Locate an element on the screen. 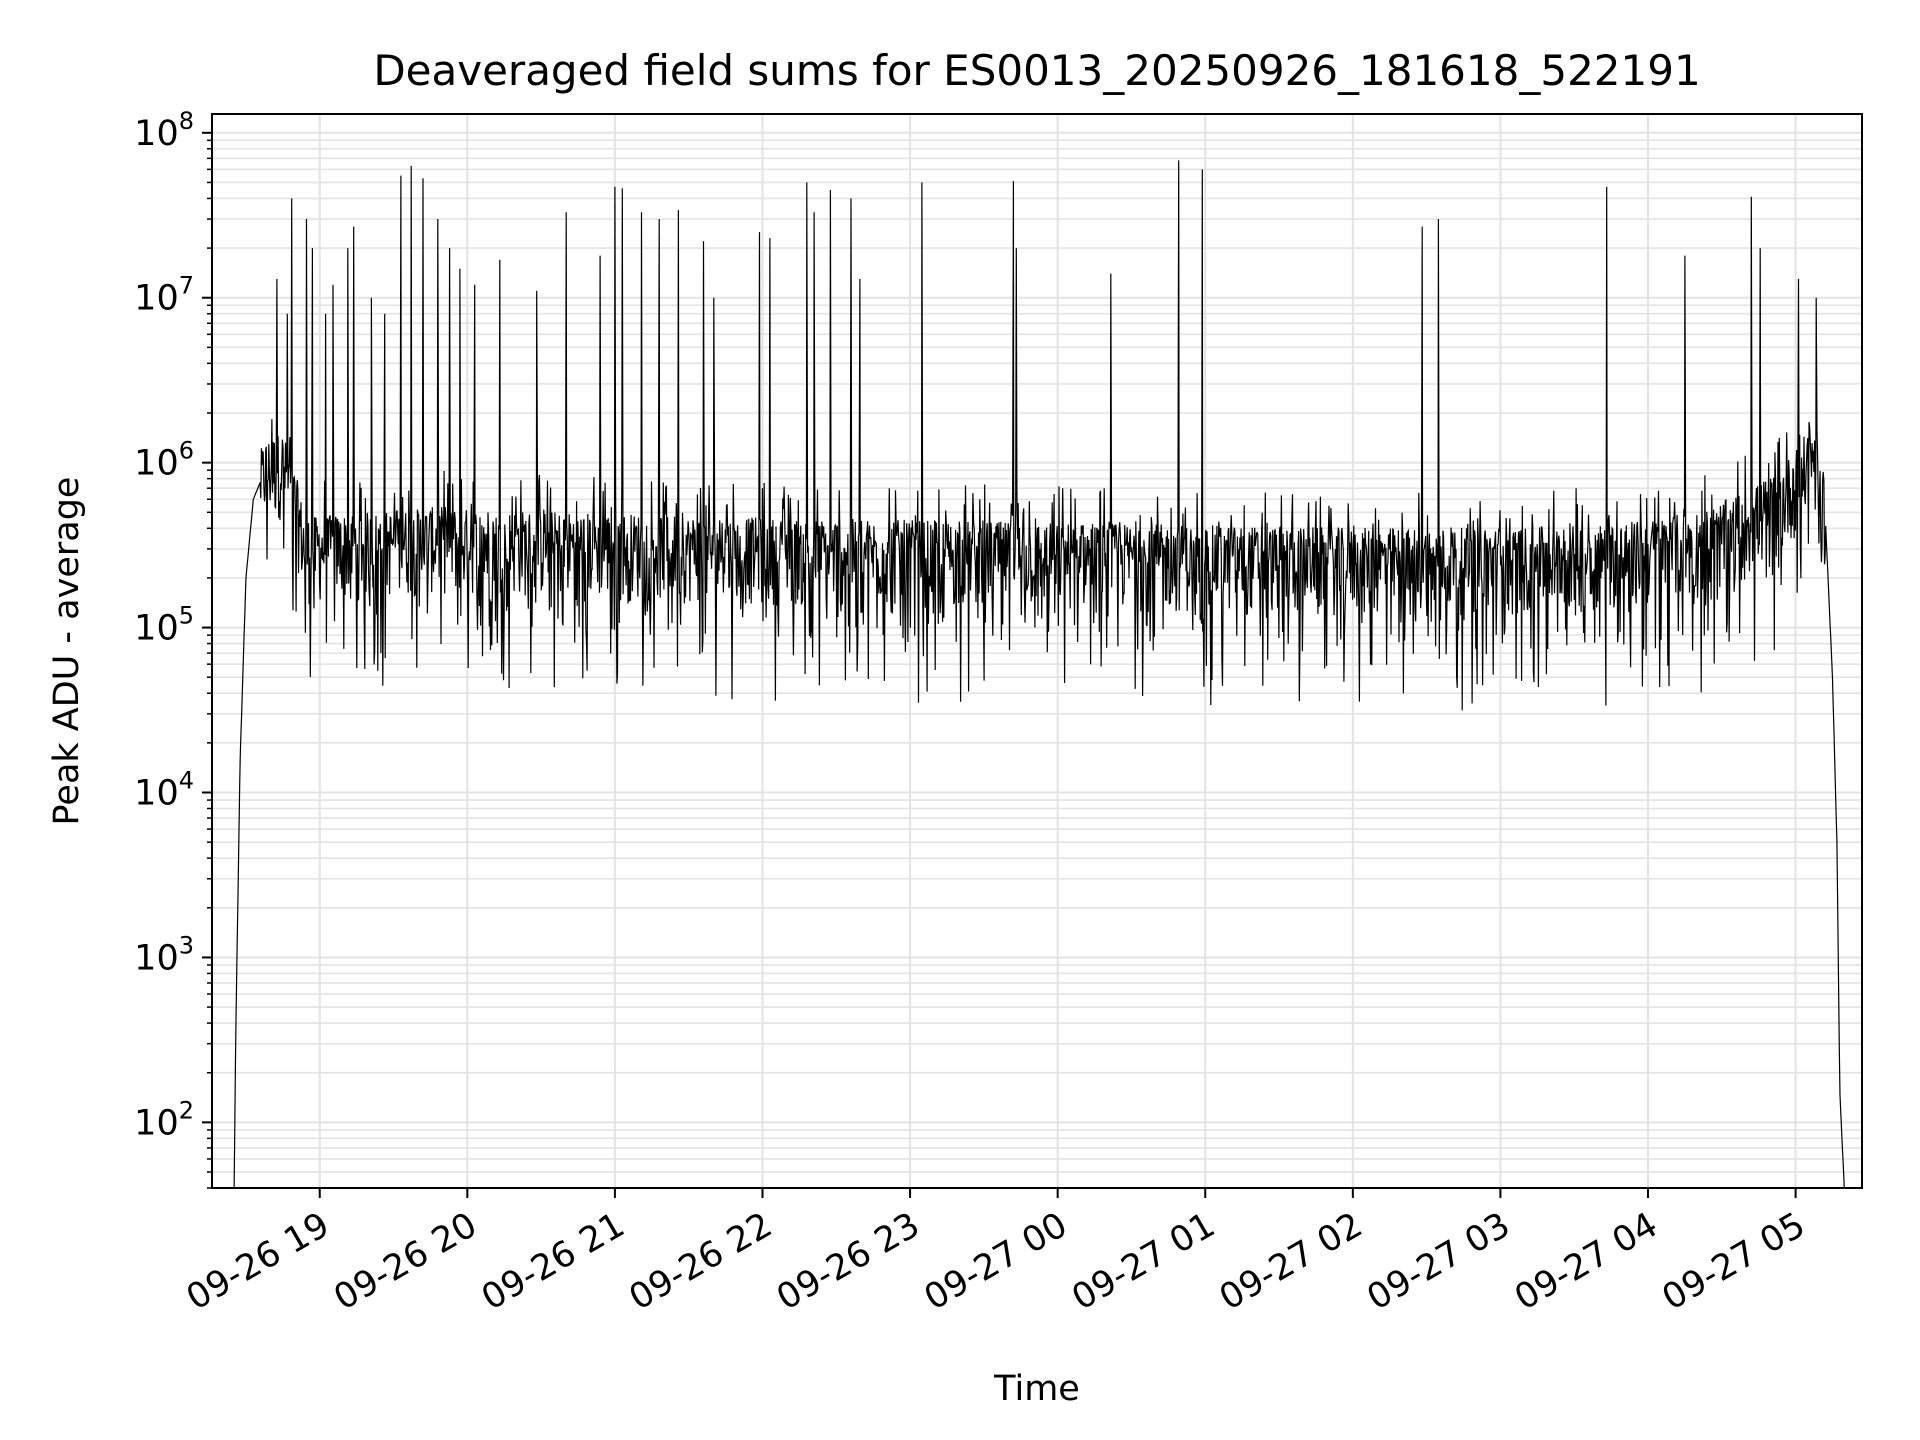 The height and width of the screenshot is (1440, 1920). y-tick-label: 10⁶ is located at coordinates (164, 460).